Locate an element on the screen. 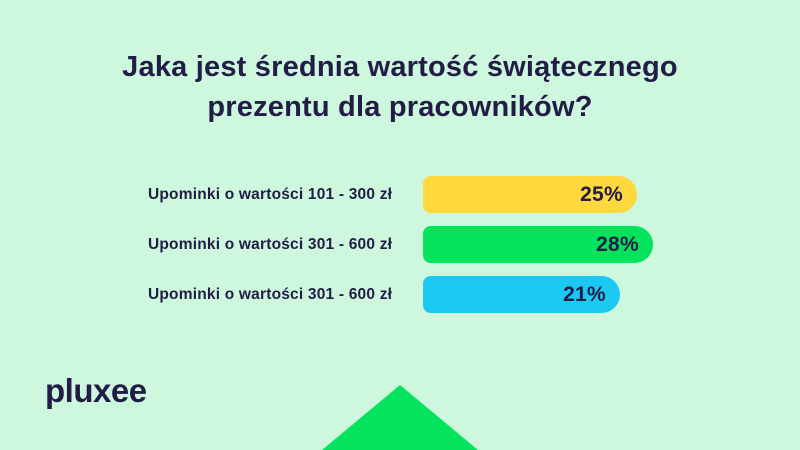 This screenshot has width=800, height=450. bar-gifts-301-600-blue: 21% is located at coordinates (521, 294).